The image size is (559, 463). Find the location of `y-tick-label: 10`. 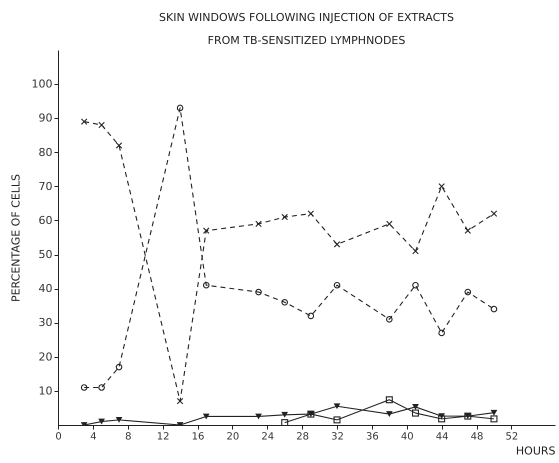

y-tick-label: 10 is located at coordinates (45, 391).